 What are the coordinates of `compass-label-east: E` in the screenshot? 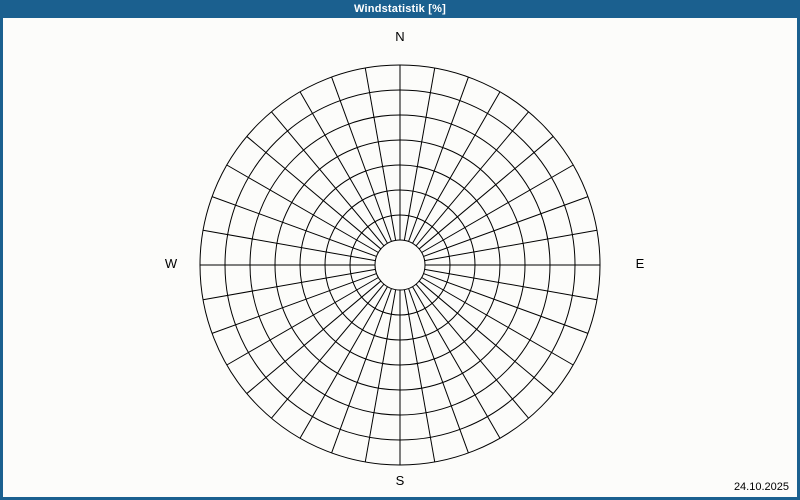 It's located at (640, 263).